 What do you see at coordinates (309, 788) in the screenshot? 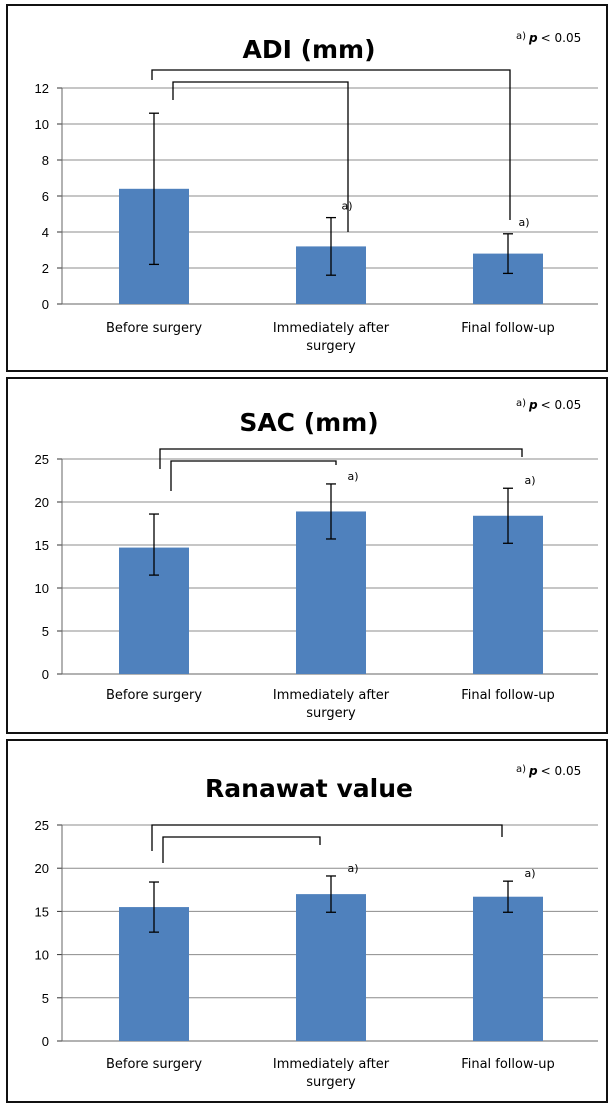
I see `chart-title: Ranawat value` at bounding box center [309, 788].